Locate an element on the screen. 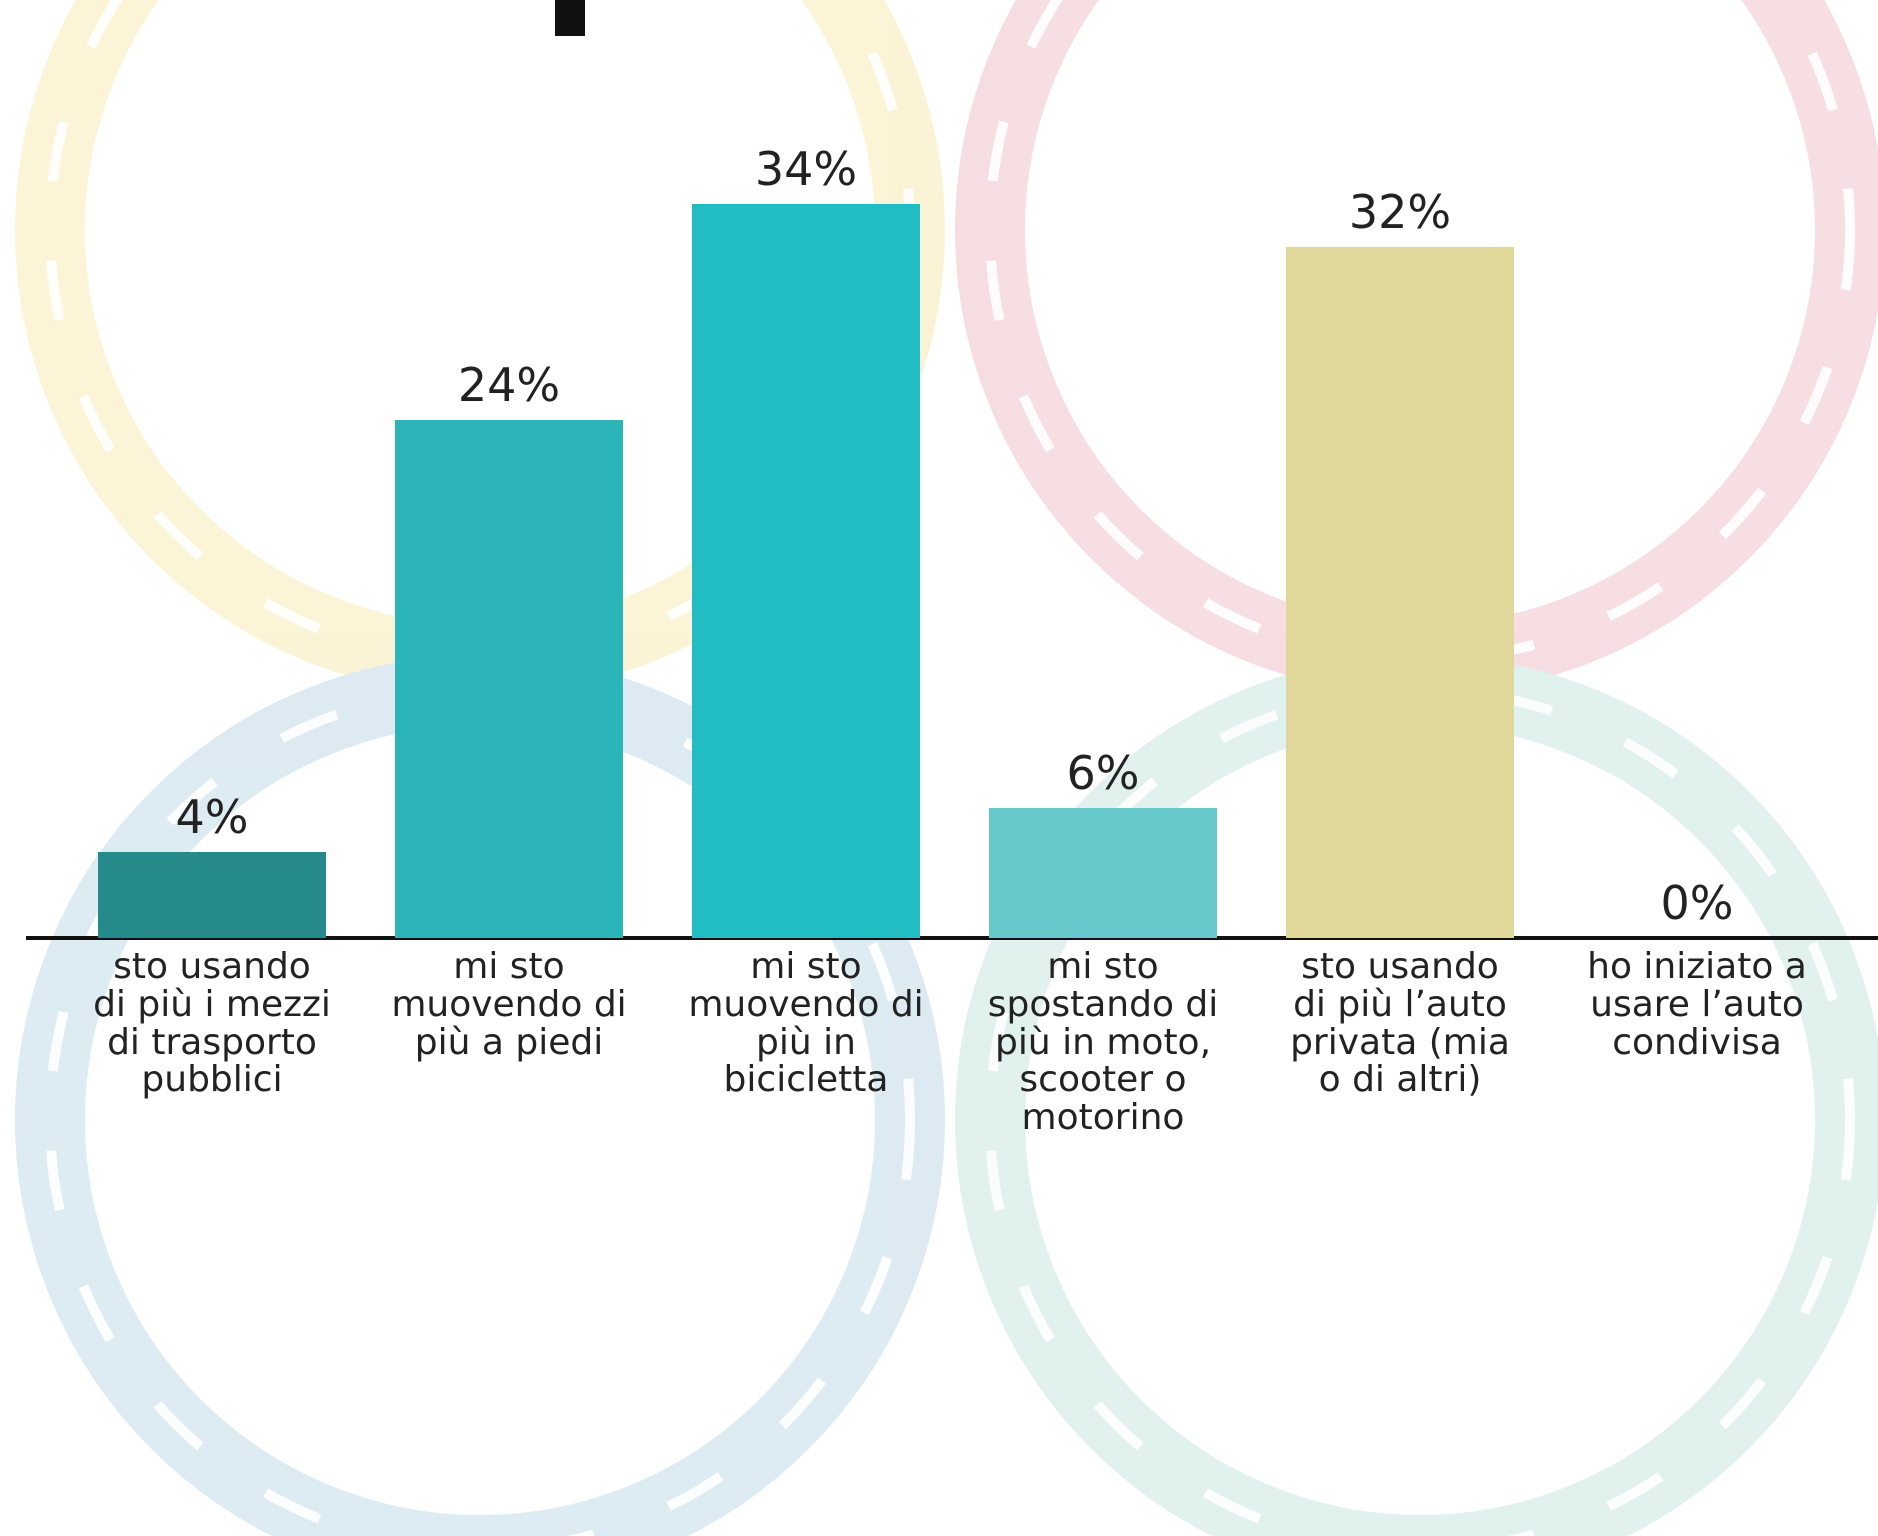  value-label: 0% is located at coordinates (1697, 903).